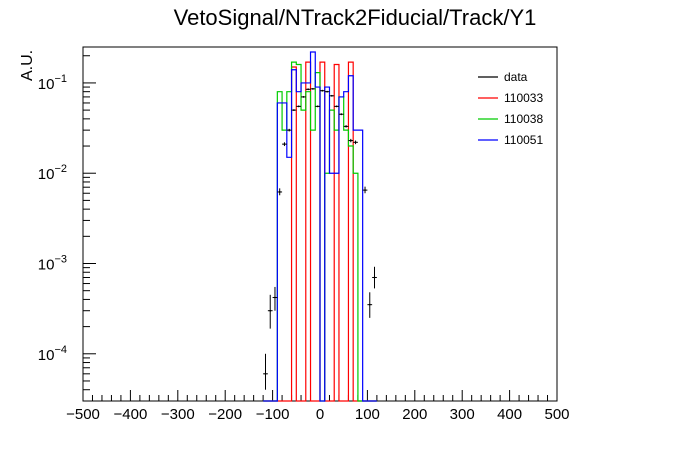  What do you see at coordinates (355, 17) in the screenshot?
I see `chart-title: VetoSignal/NTrack2Fiducial/Track/Y1` at bounding box center [355, 17].